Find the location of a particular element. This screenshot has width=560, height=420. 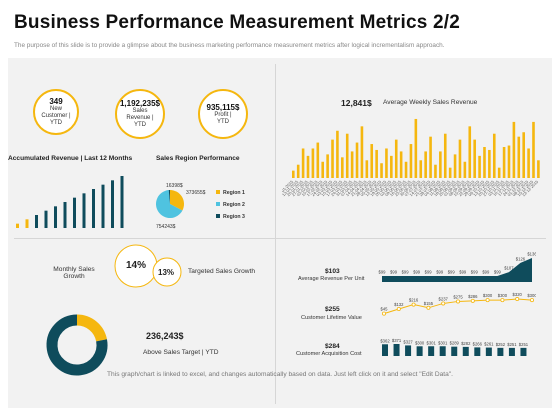

kpi-label: Sales Revenue | YTD is located at coordinates (140, 118).